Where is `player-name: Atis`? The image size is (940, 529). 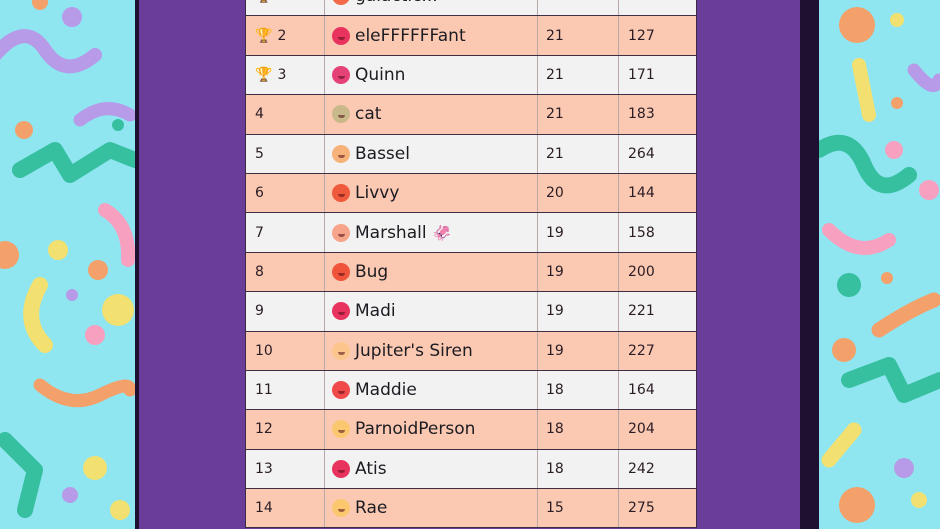 player-name: Atis is located at coordinates (371, 468).